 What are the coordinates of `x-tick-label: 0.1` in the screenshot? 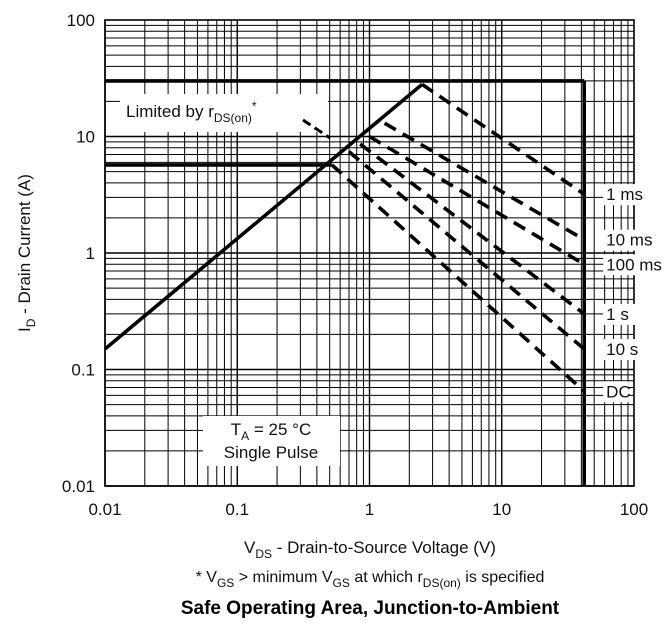 It's located at (237, 509).